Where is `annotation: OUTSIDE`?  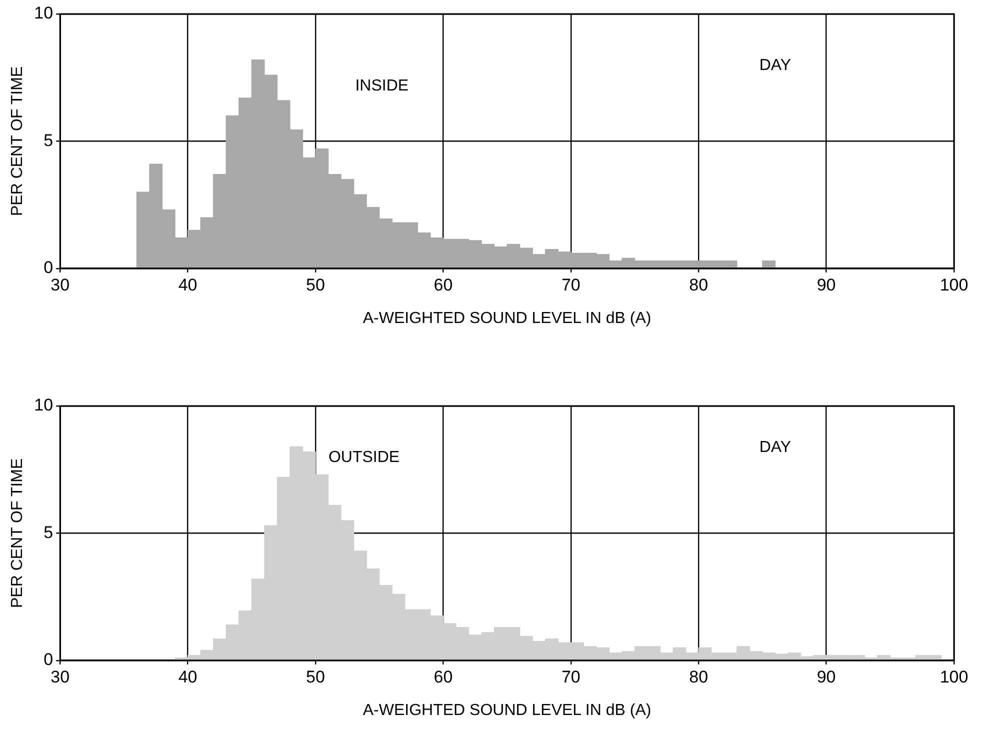
annotation: OUTSIDE is located at coordinates (364, 457).